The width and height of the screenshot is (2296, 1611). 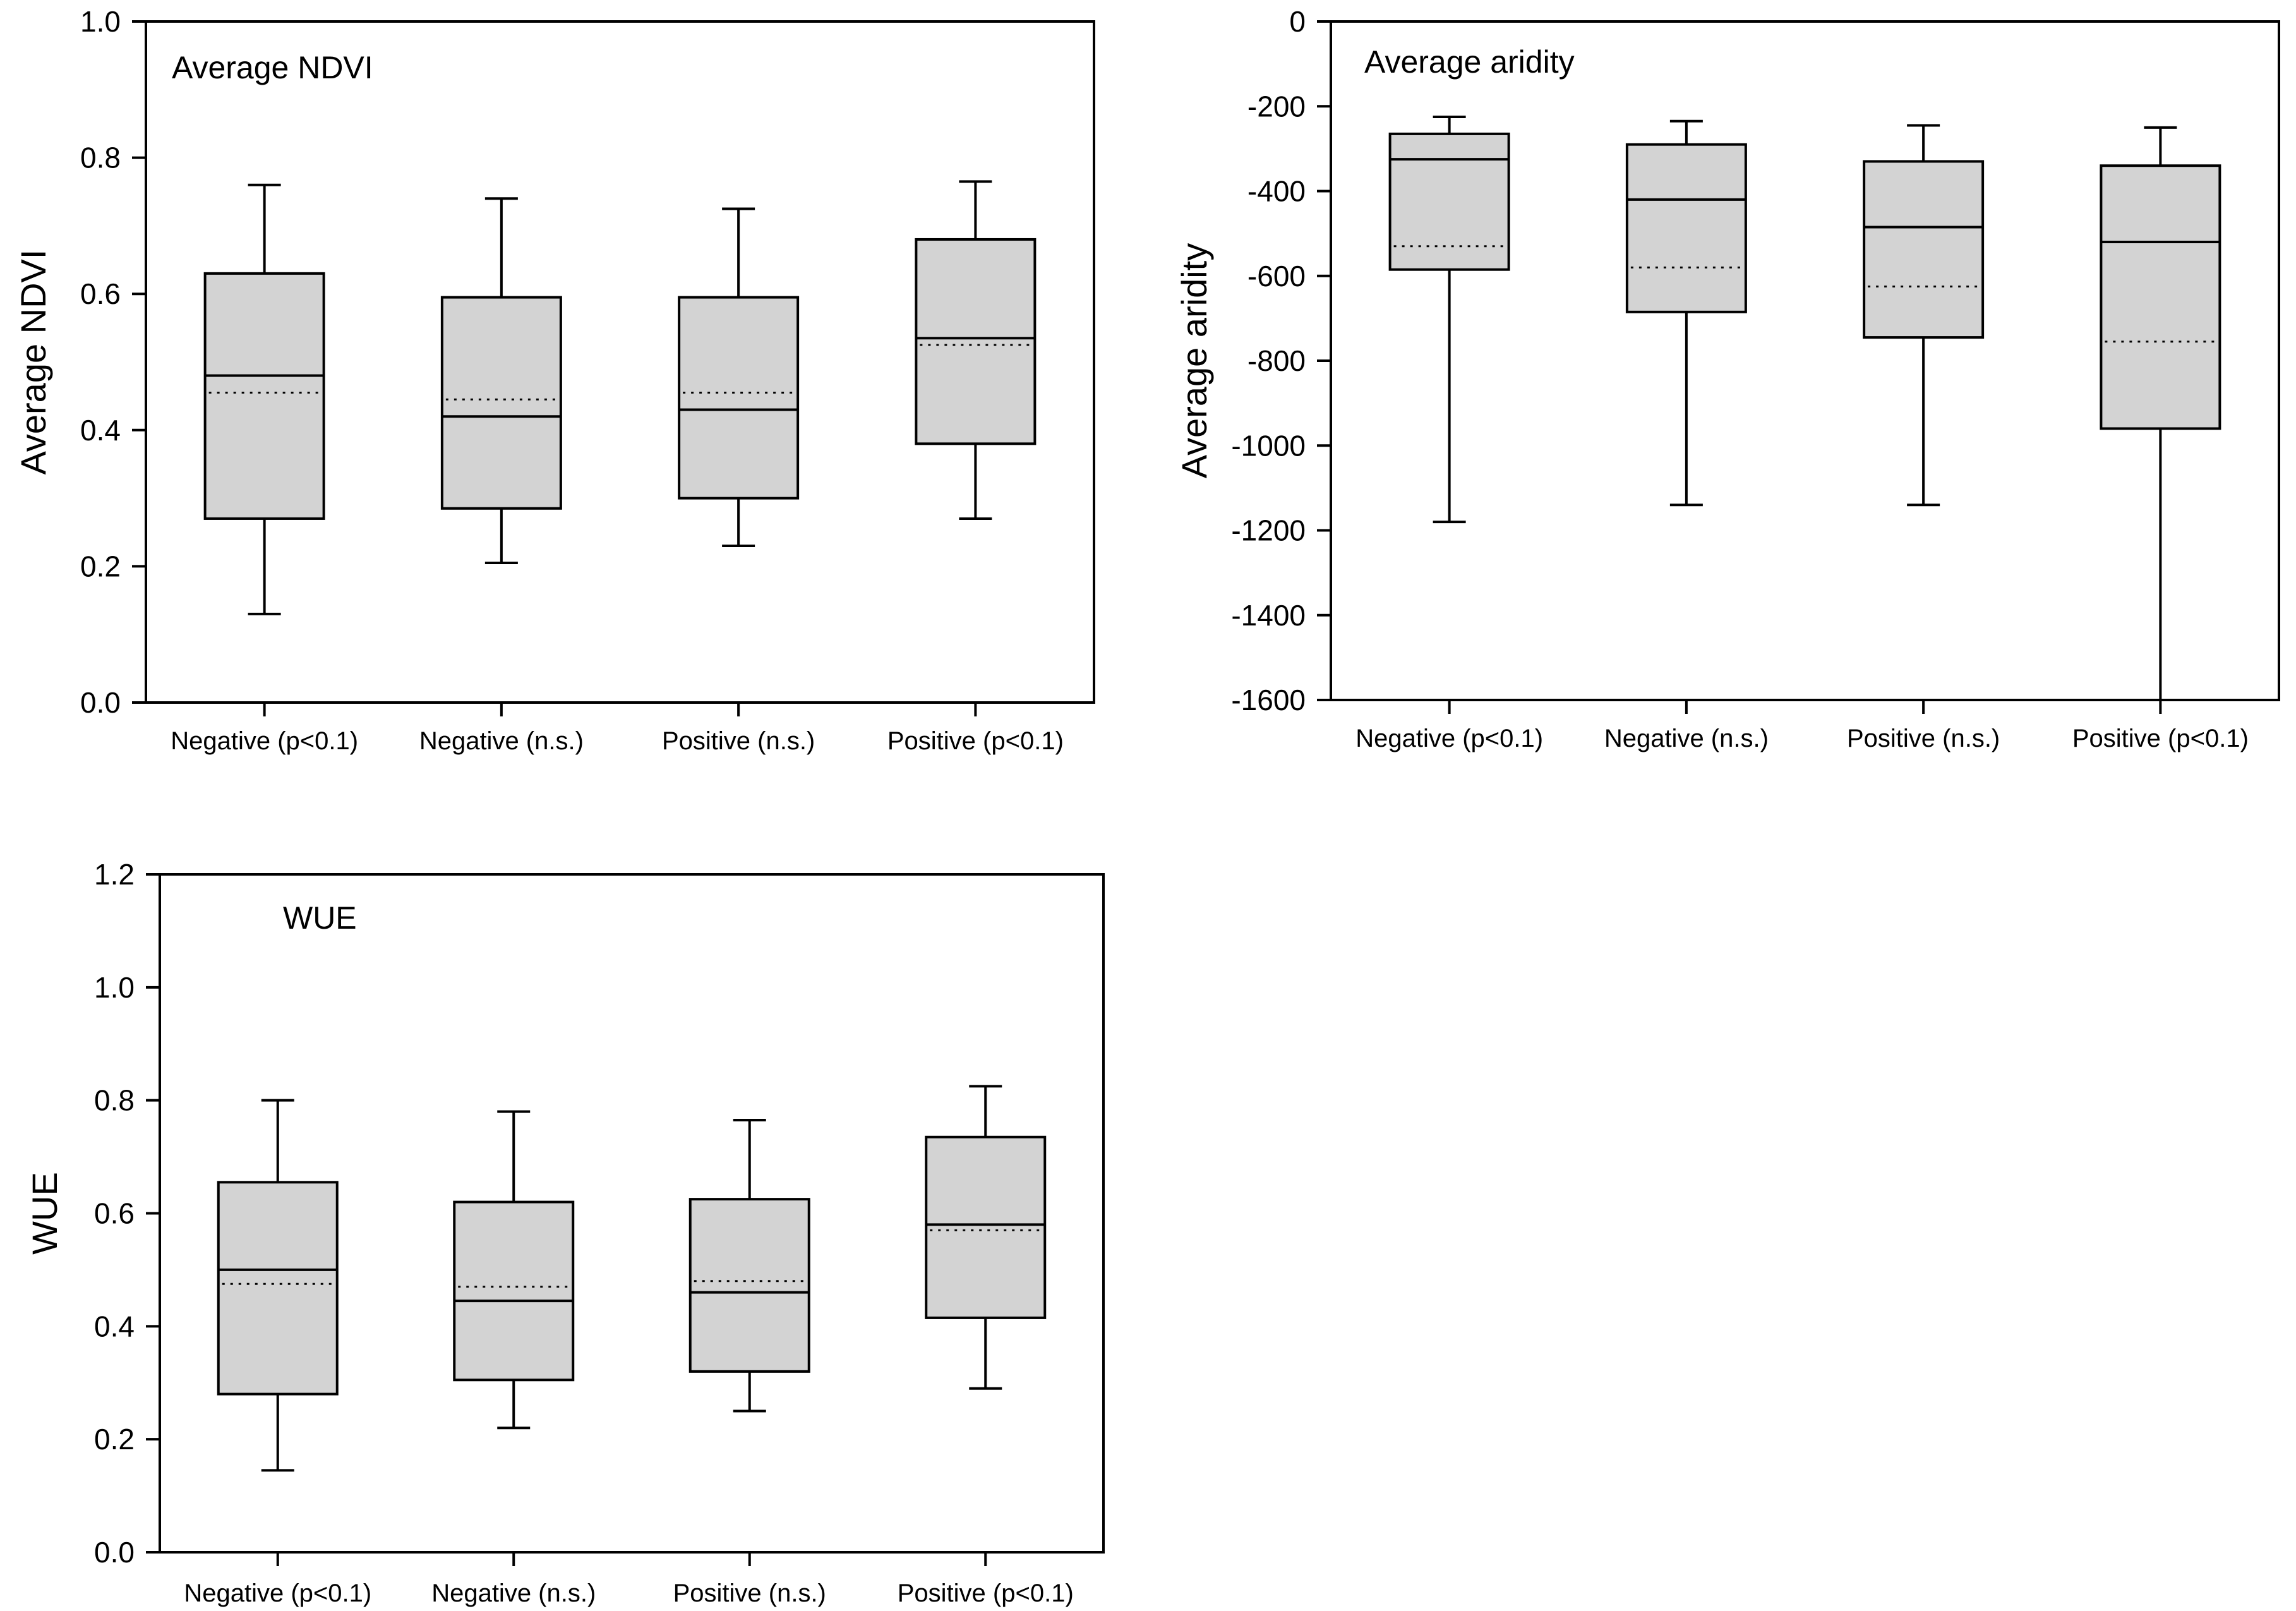 I want to click on y-axis-title: WUE, so click(x=44, y=1213).